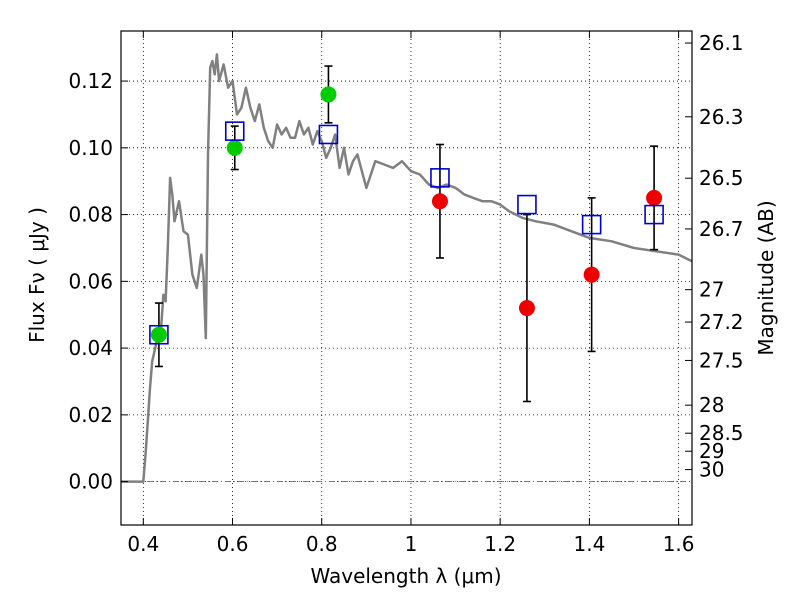  What do you see at coordinates (721, 117) in the screenshot?
I see `y2-tick-label: 26.3` at bounding box center [721, 117].